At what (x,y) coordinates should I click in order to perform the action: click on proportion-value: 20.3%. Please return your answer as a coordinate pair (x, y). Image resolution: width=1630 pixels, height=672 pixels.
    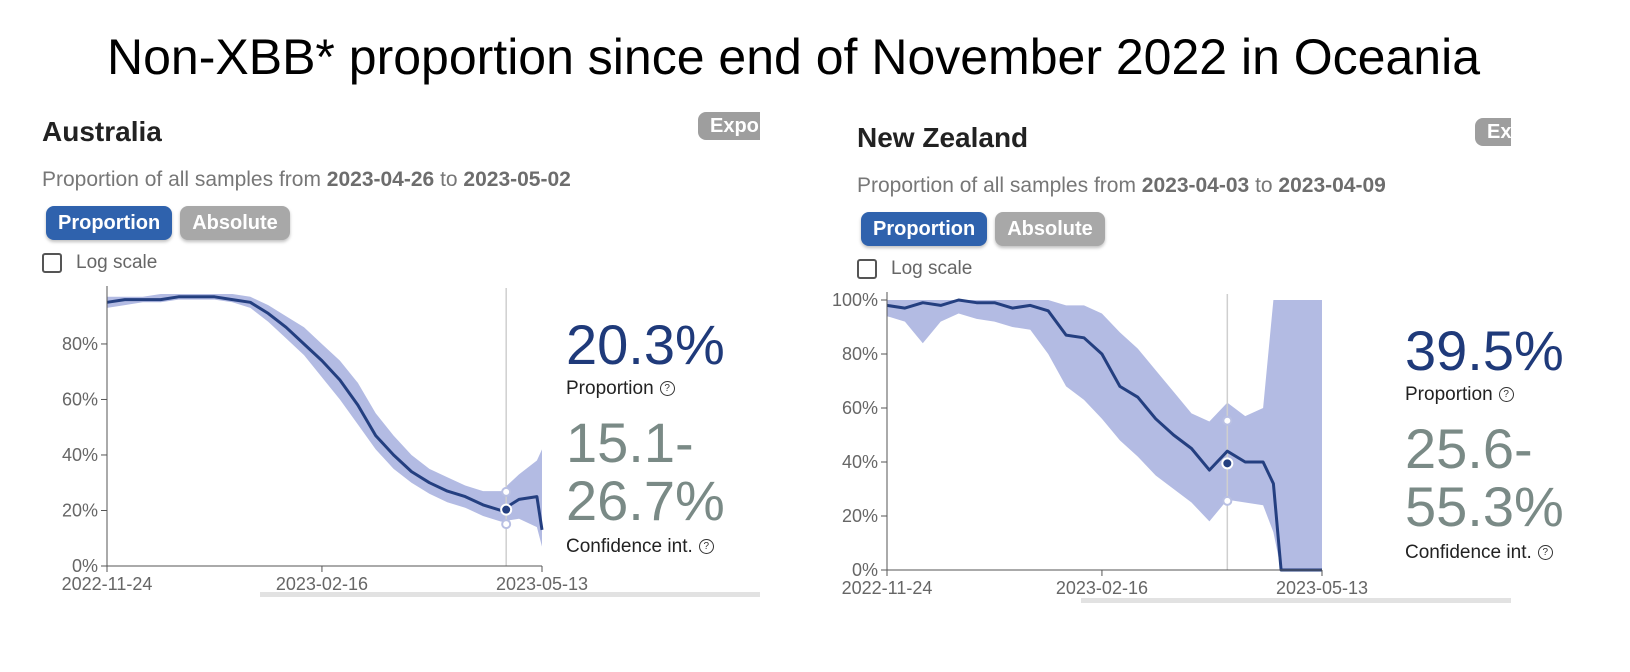
    Looking at the image, I should click on (645, 344).